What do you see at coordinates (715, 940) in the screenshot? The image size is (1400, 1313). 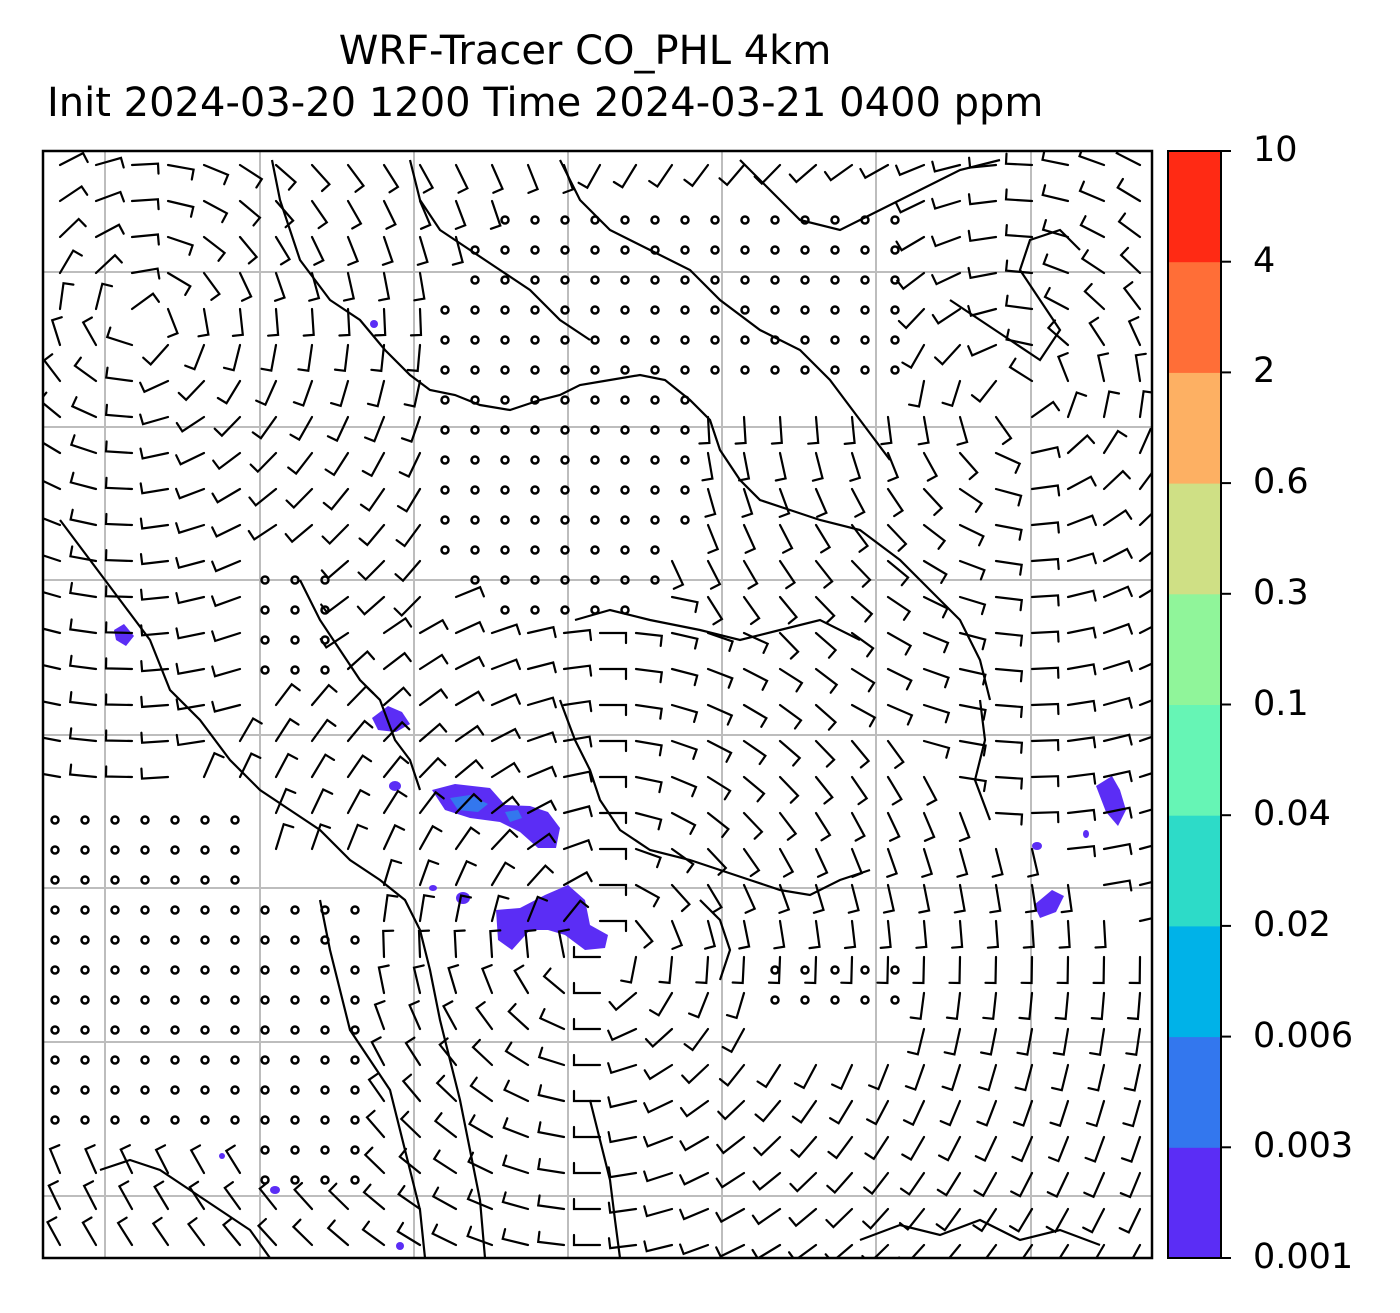 I see `coastline` at bounding box center [715, 940].